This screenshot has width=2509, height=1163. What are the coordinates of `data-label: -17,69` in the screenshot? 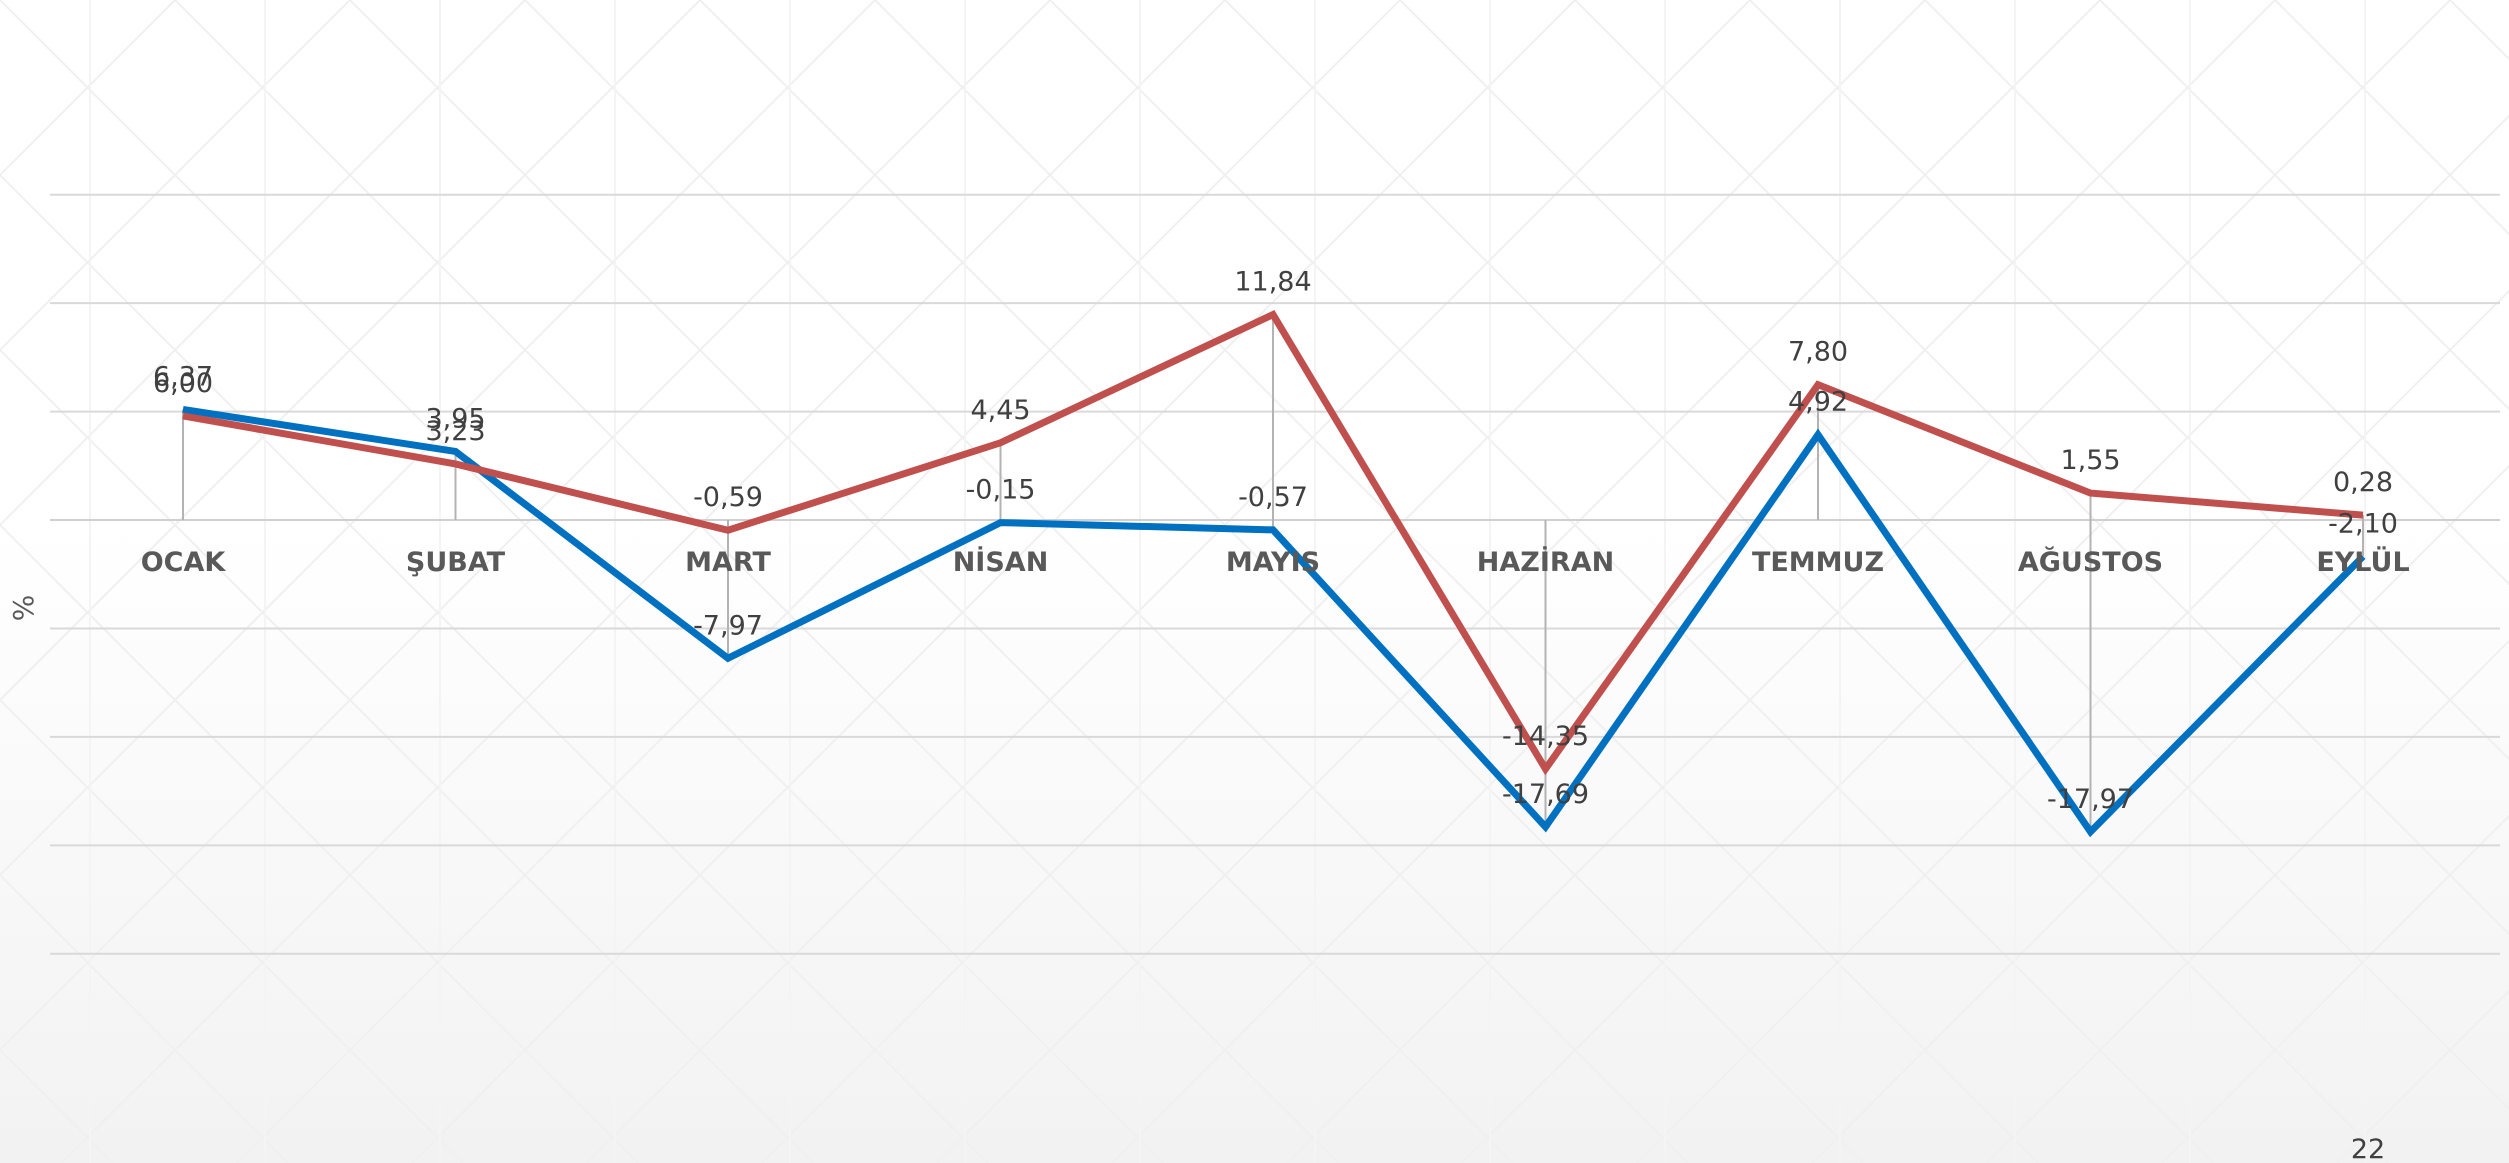 It's located at (1545, 794).